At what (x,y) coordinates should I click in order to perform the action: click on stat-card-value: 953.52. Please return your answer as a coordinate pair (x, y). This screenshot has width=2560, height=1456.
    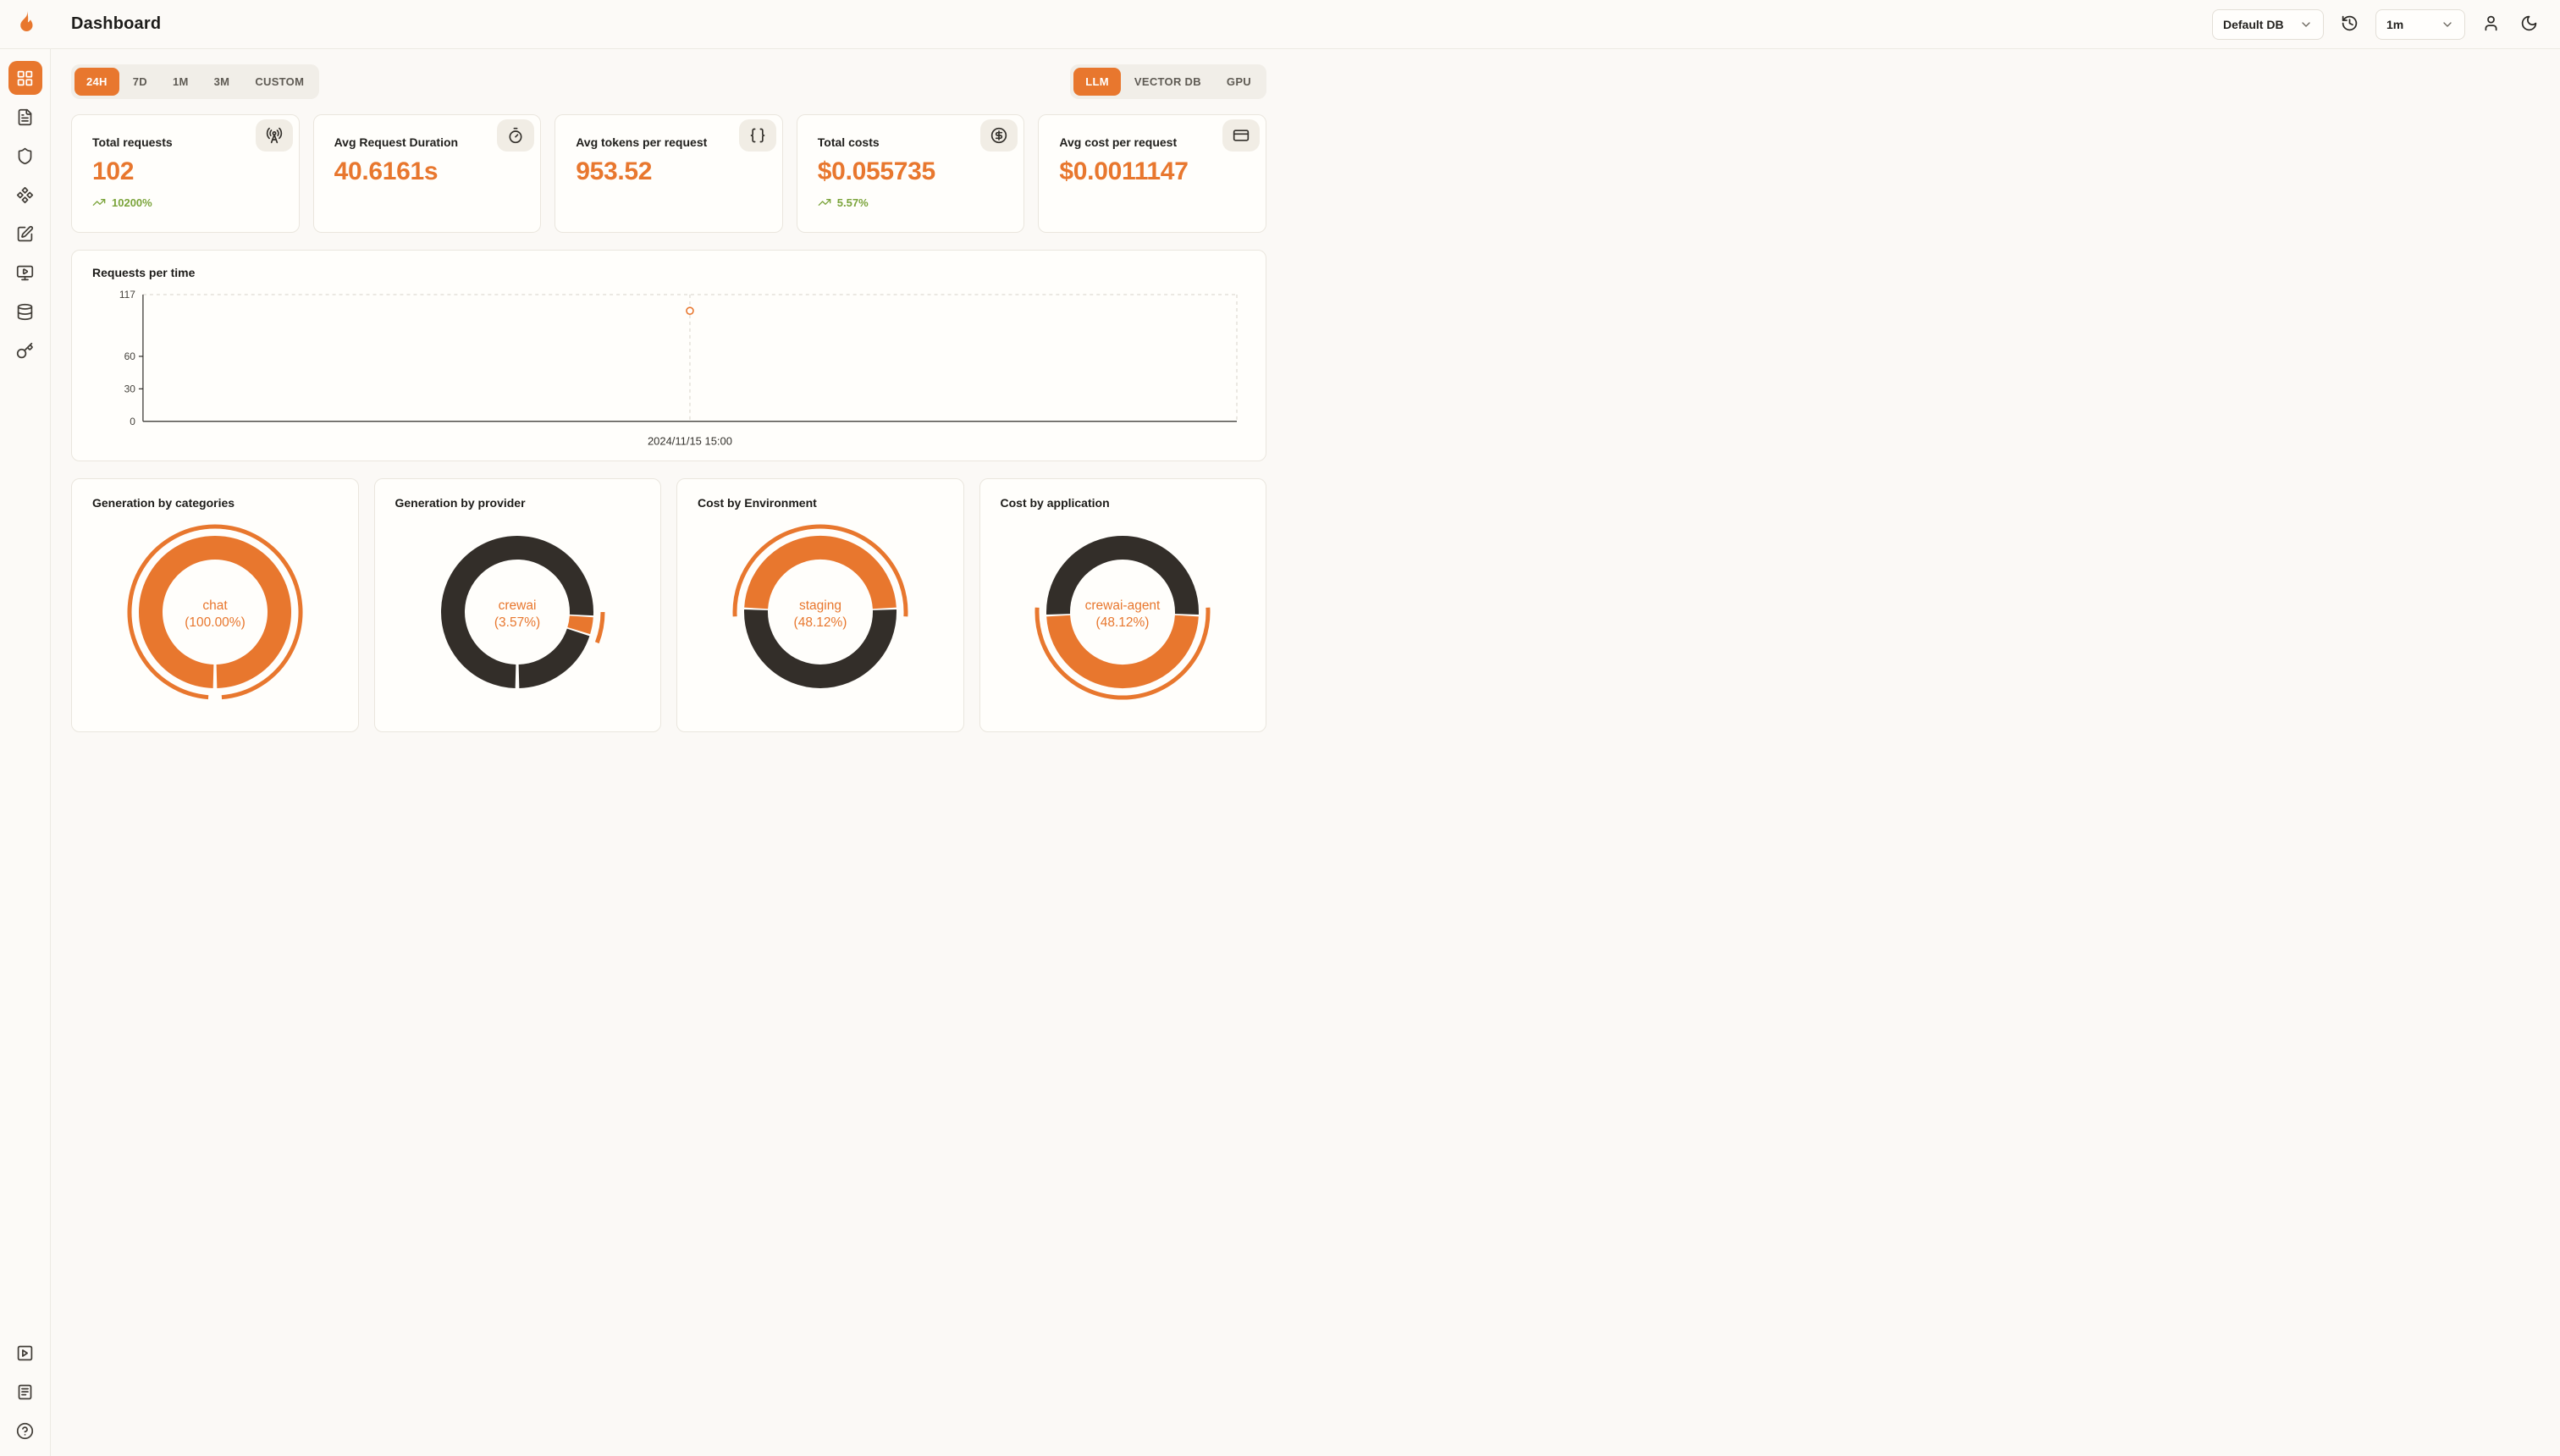
    Looking at the image, I should click on (614, 171).